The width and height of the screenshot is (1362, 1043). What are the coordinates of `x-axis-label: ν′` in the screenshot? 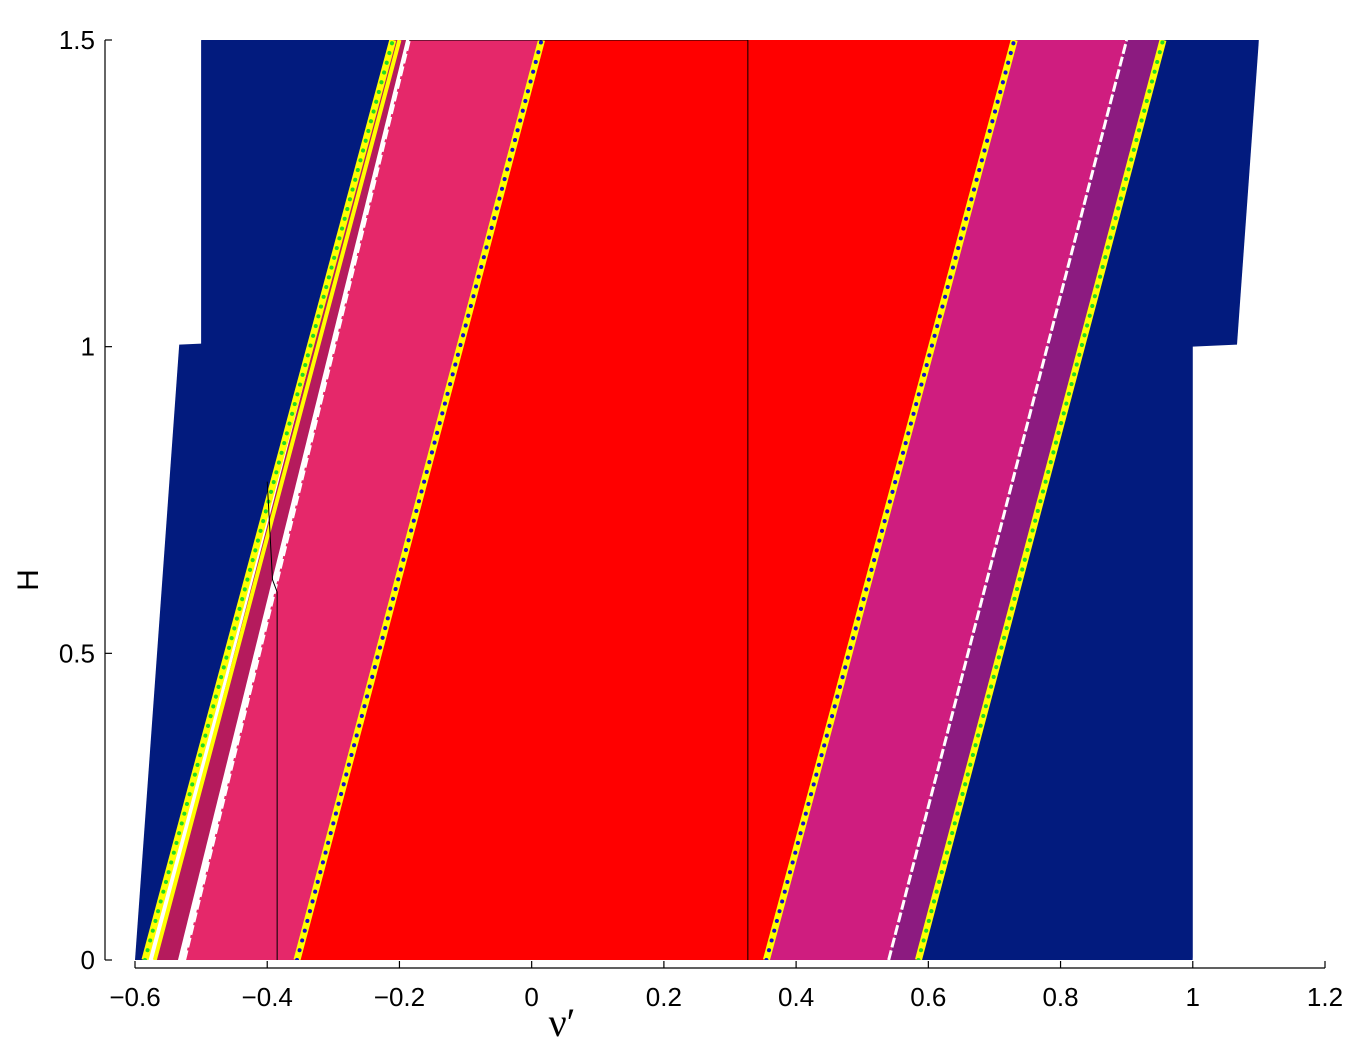 It's located at (562, 1021).